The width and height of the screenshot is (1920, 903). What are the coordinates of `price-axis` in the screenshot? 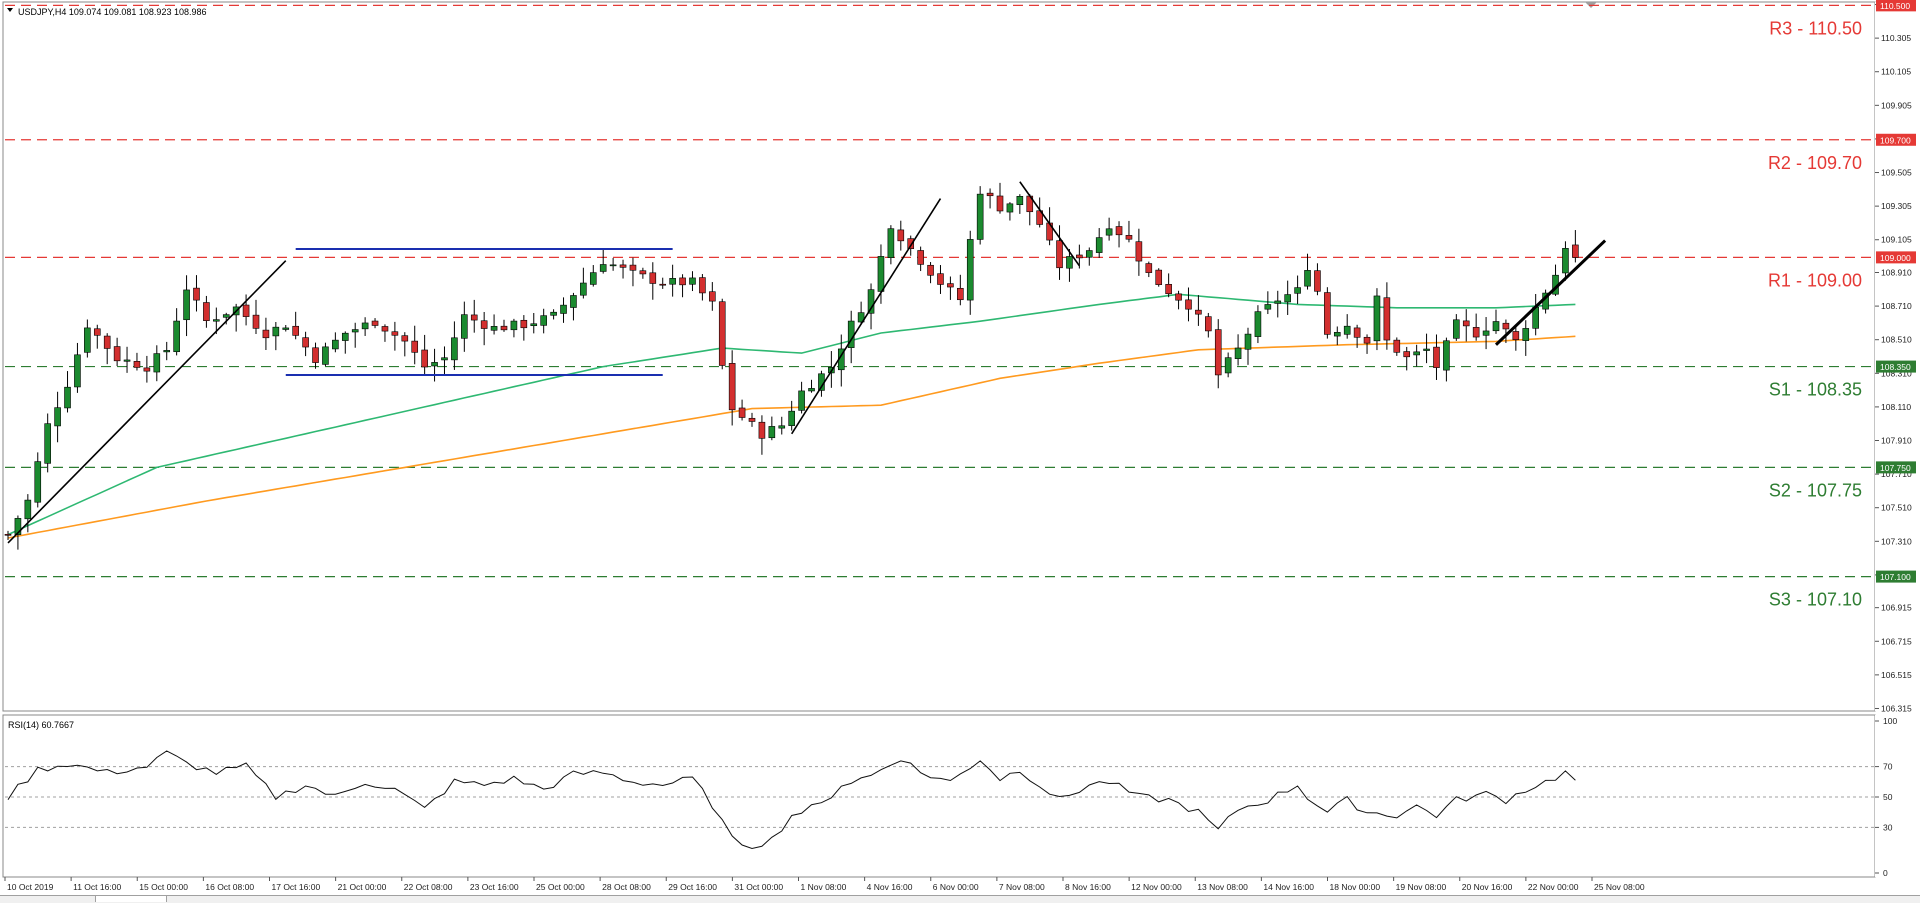 It's located at (1897, 356).